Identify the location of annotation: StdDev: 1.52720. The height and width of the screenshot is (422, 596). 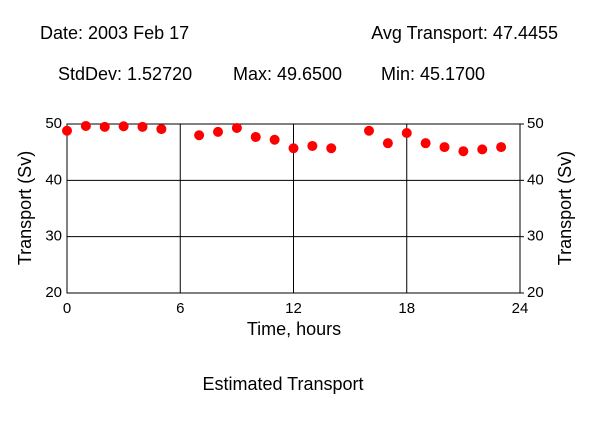
(125, 74).